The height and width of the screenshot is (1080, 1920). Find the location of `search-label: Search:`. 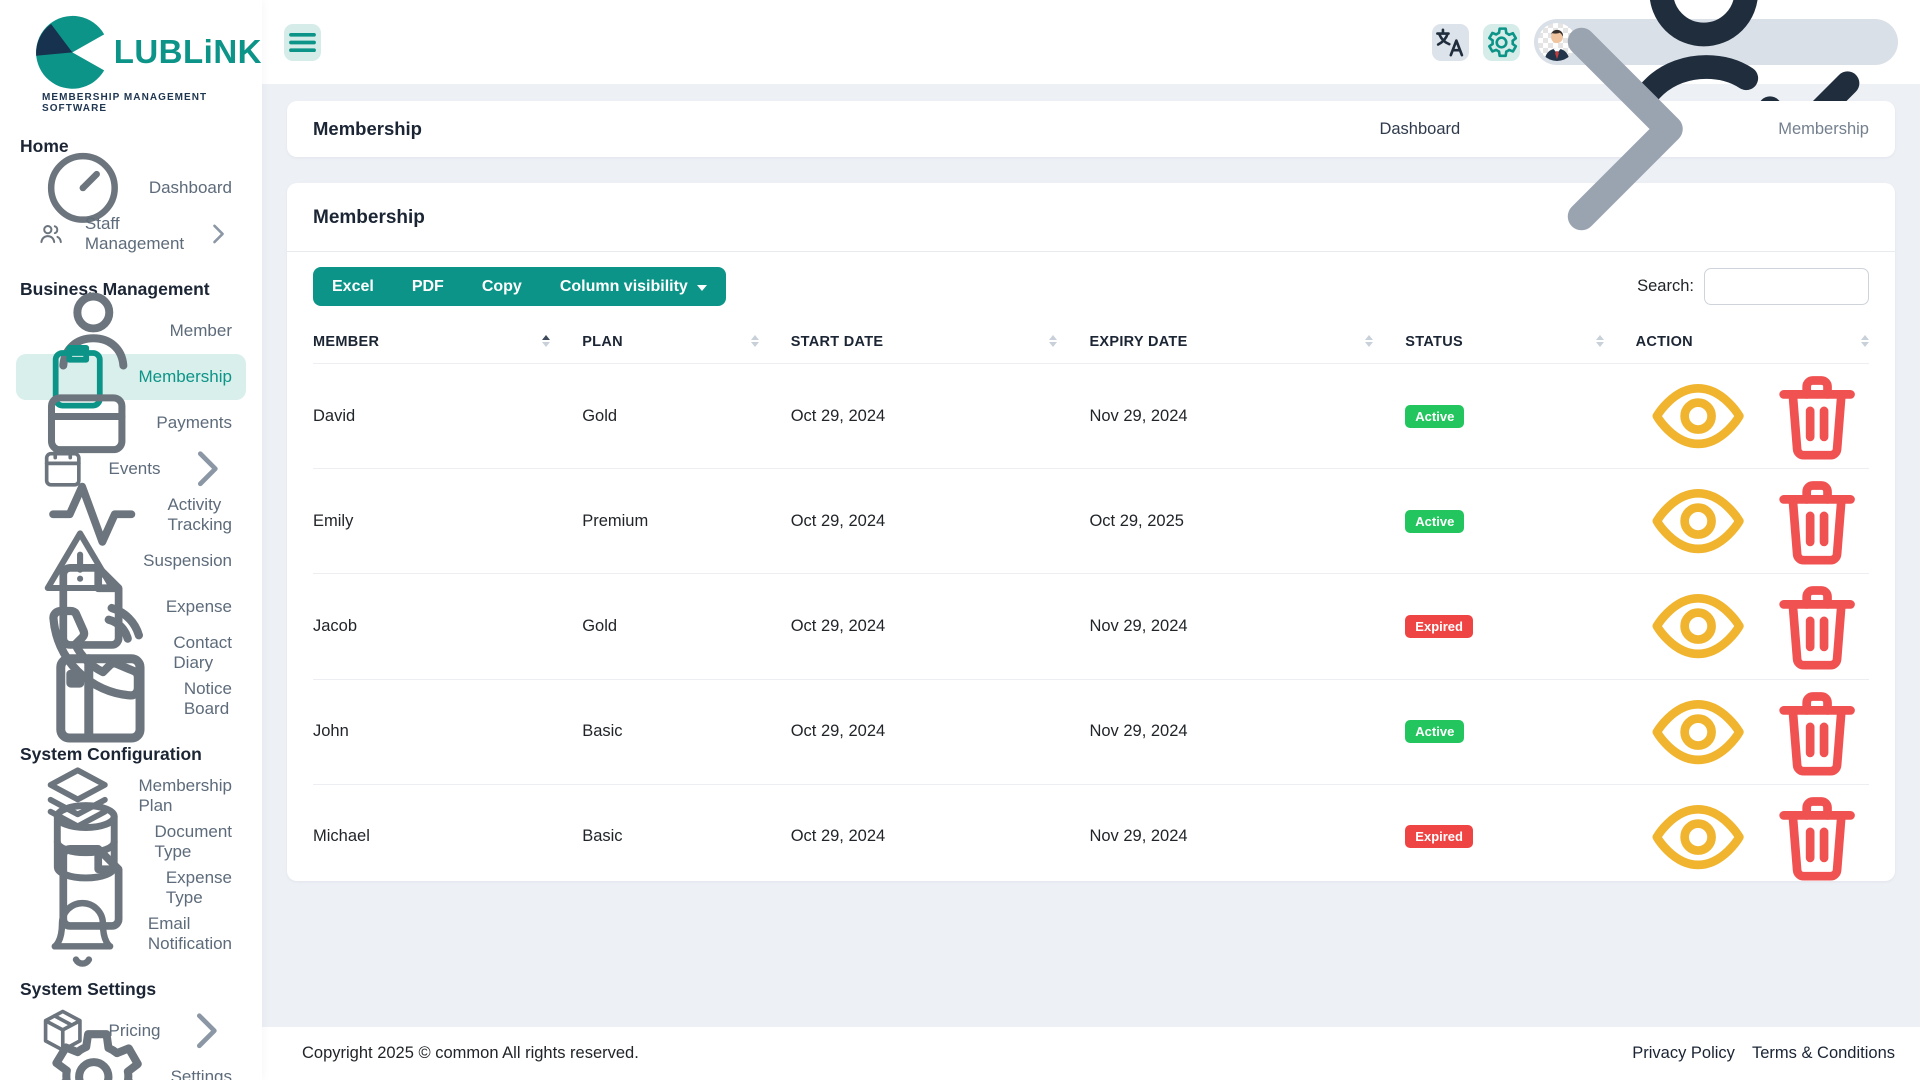

search-label: Search: is located at coordinates (1665, 286).